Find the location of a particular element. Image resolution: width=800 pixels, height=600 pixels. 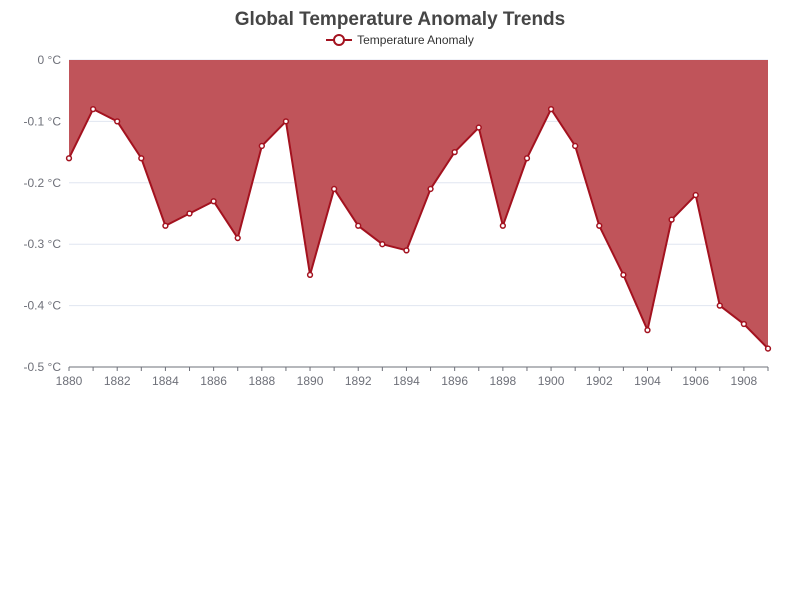

x-tick-label: 1906 is located at coordinates (695, 381).